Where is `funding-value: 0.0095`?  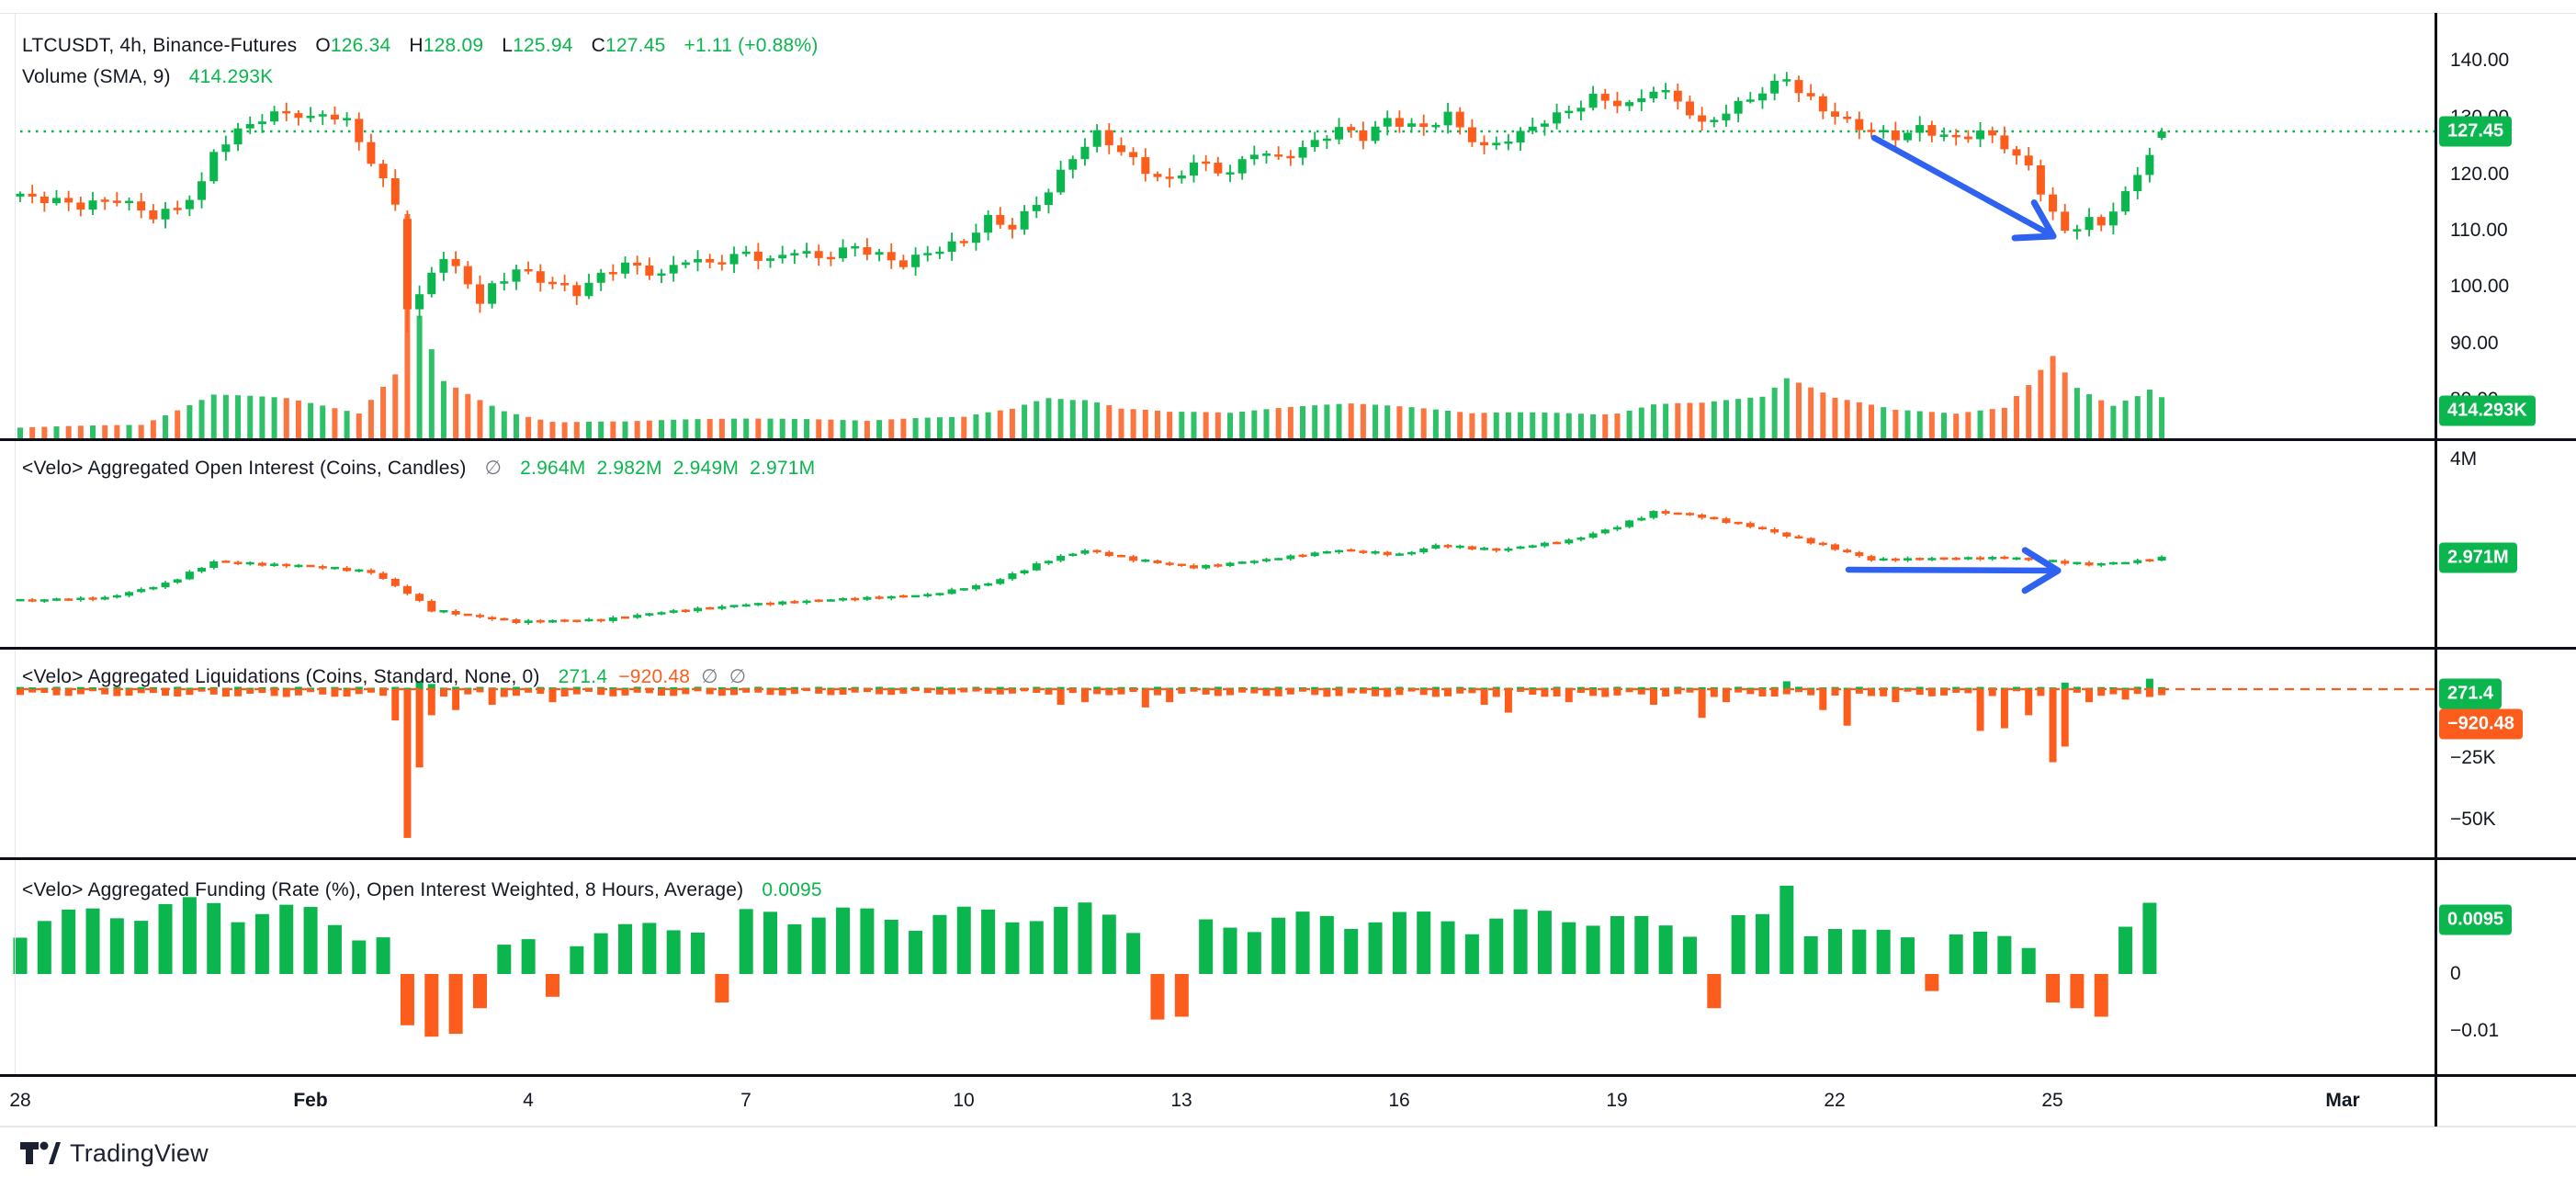
funding-value: 0.0095 is located at coordinates (792, 889).